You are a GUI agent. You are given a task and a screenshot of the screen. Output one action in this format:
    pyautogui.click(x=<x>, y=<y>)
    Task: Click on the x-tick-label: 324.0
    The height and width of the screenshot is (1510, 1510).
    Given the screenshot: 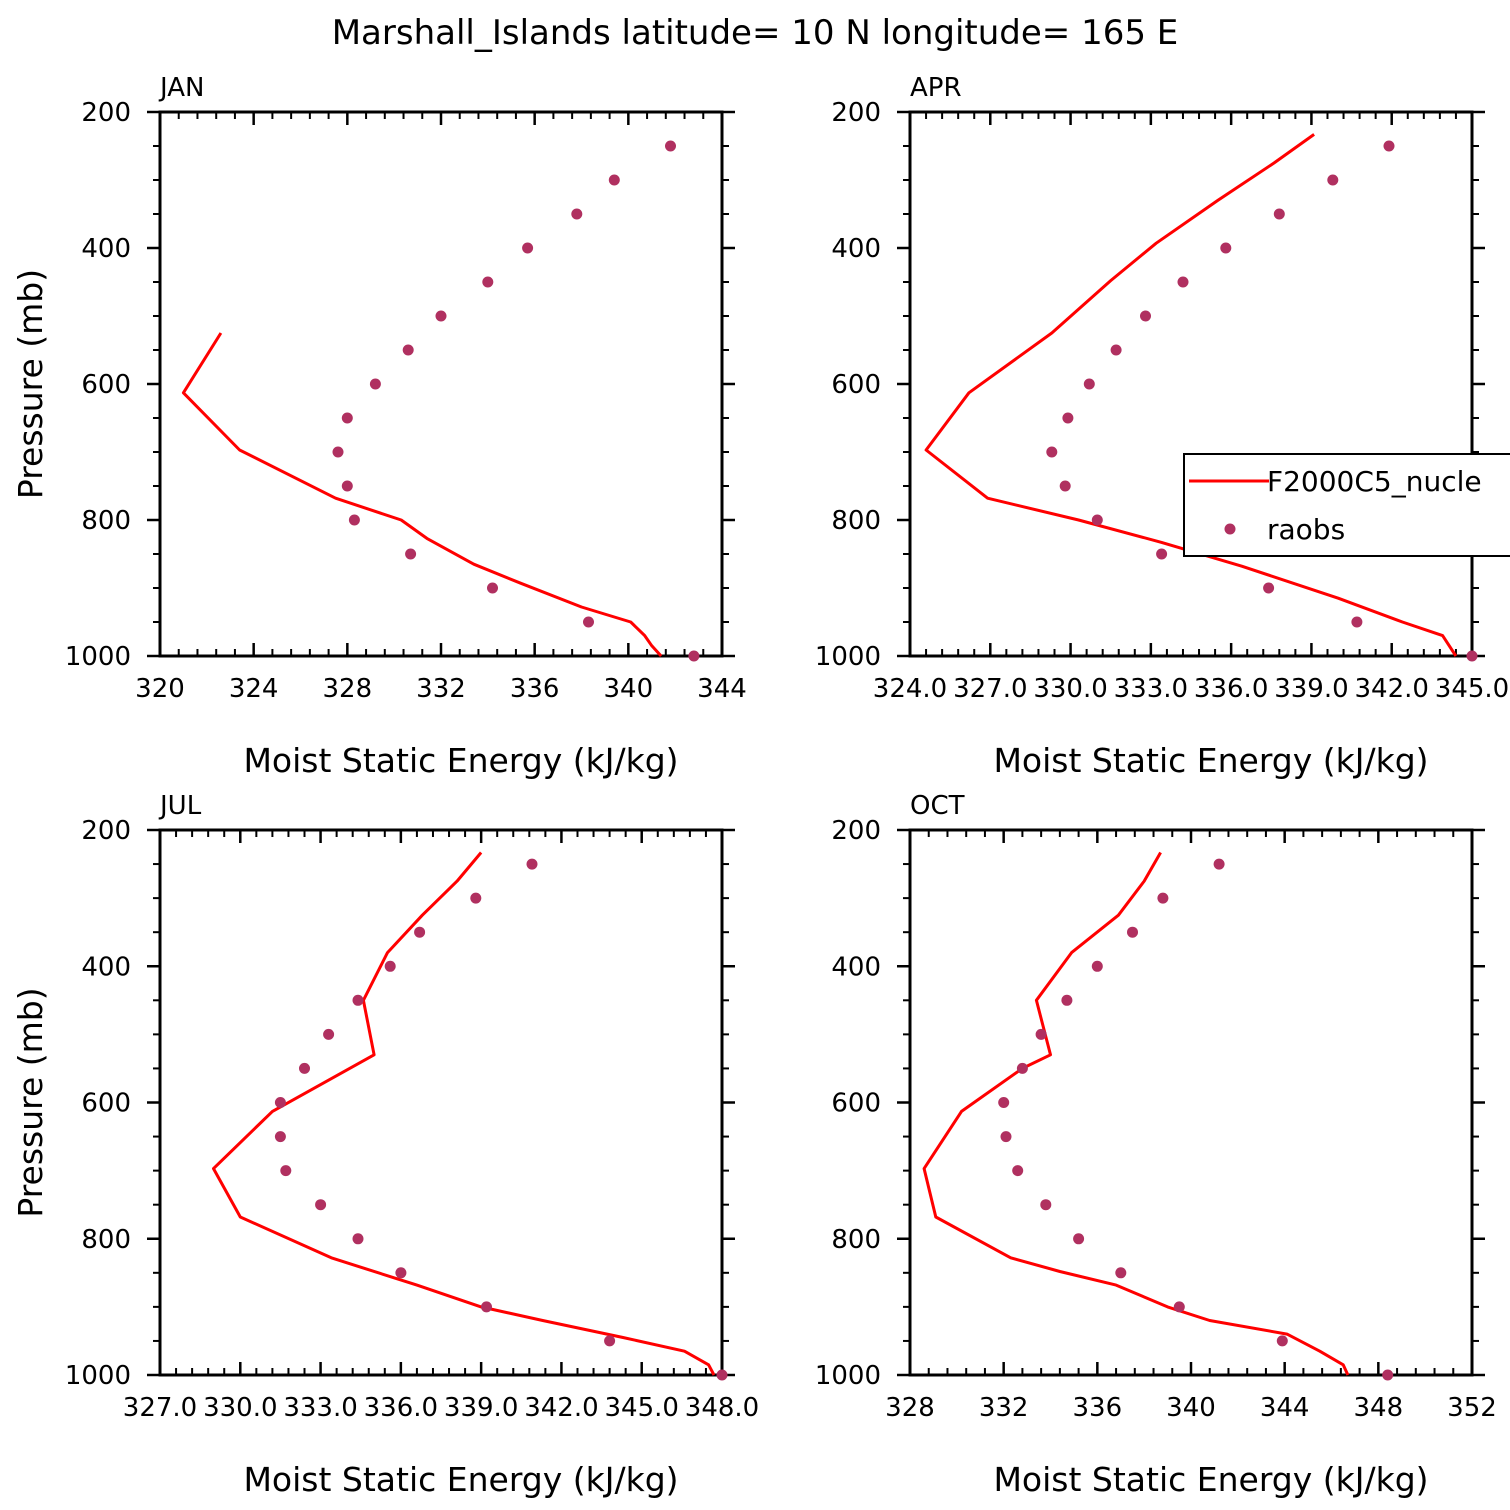 What is the action you would take?
    pyautogui.click(x=910, y=689)
    